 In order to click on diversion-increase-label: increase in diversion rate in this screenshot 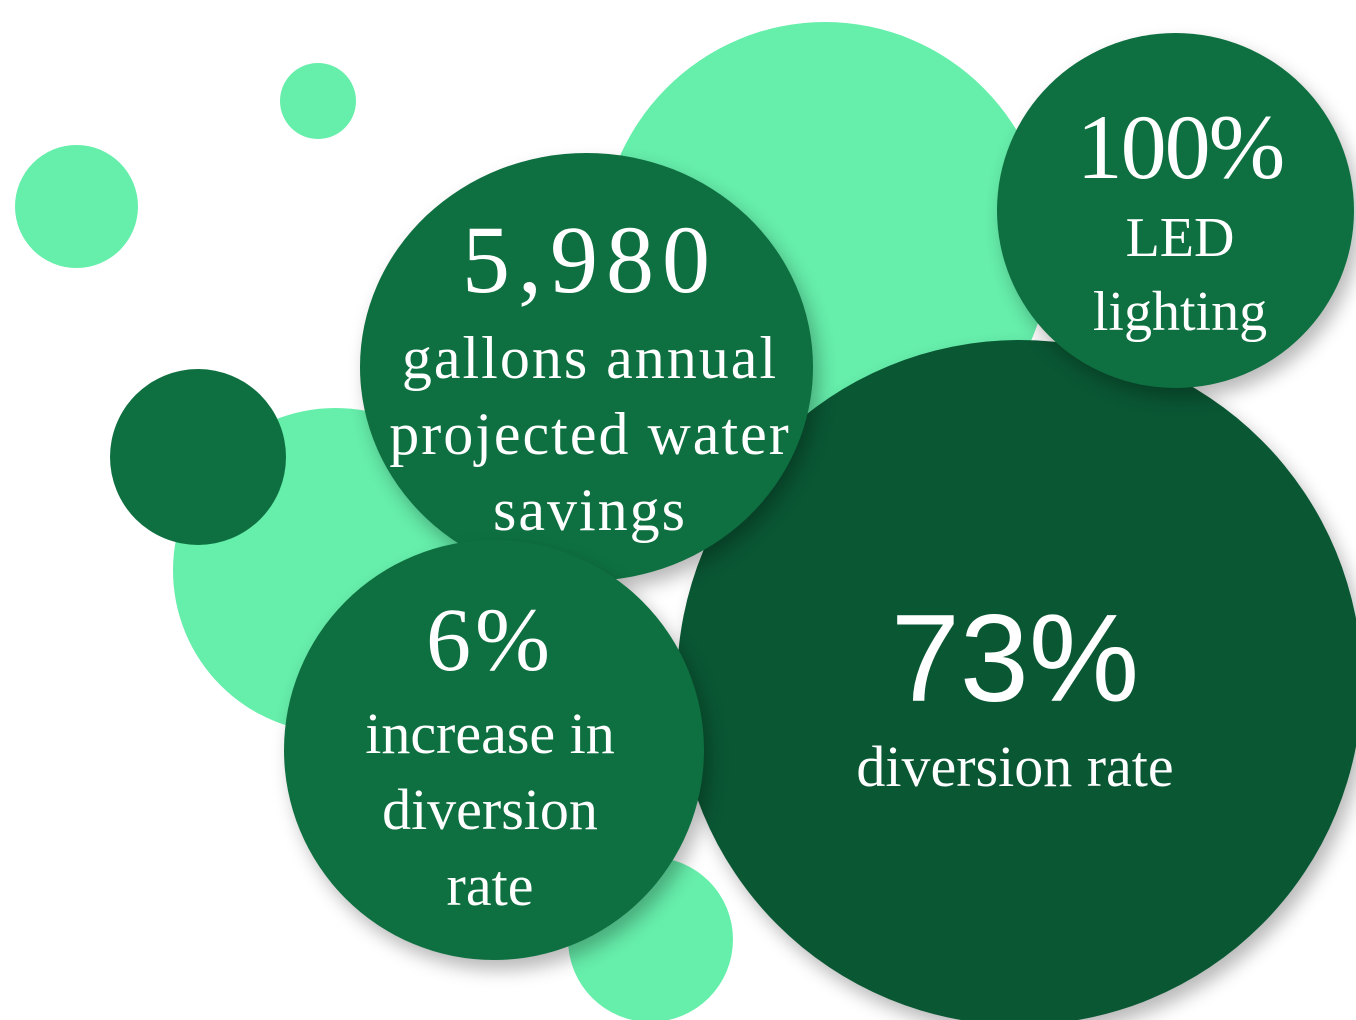, I will do `click(490, 809)`.